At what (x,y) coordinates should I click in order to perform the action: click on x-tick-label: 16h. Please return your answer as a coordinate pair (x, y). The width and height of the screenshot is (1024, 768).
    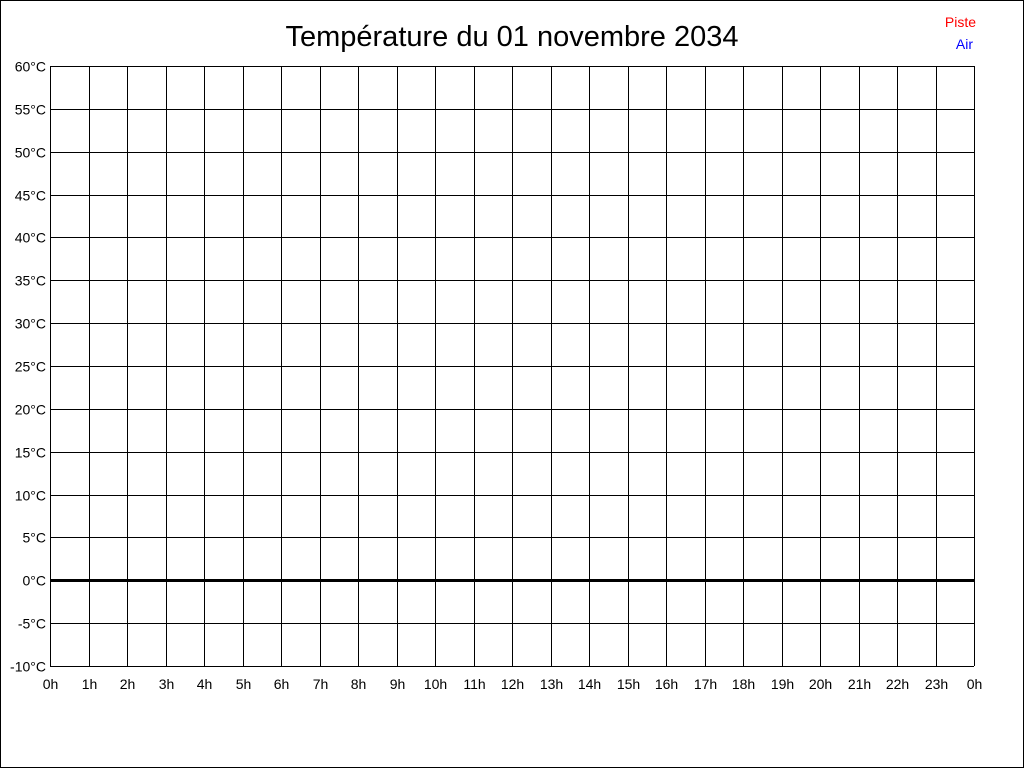
    Looking at the image, I should click on (666, 684).